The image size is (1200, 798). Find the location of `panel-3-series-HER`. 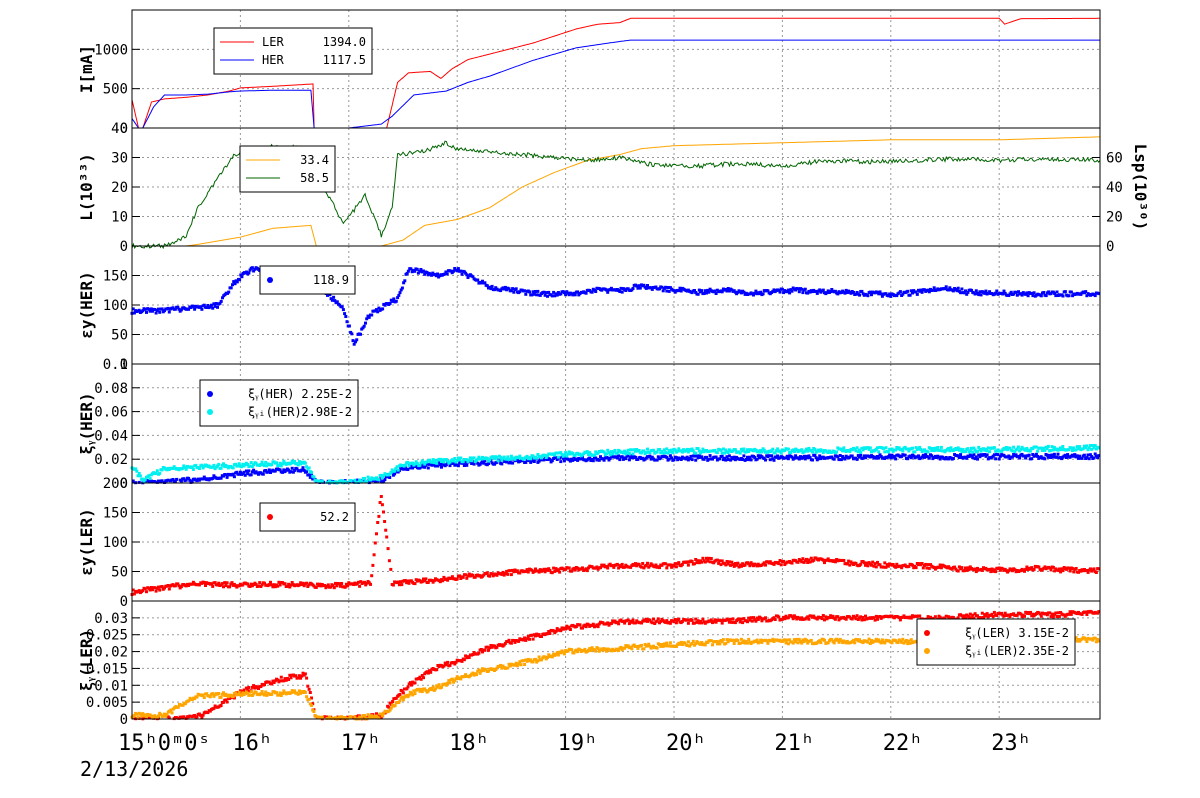

panel-3-series-HER is located at coordinates (615, 306).